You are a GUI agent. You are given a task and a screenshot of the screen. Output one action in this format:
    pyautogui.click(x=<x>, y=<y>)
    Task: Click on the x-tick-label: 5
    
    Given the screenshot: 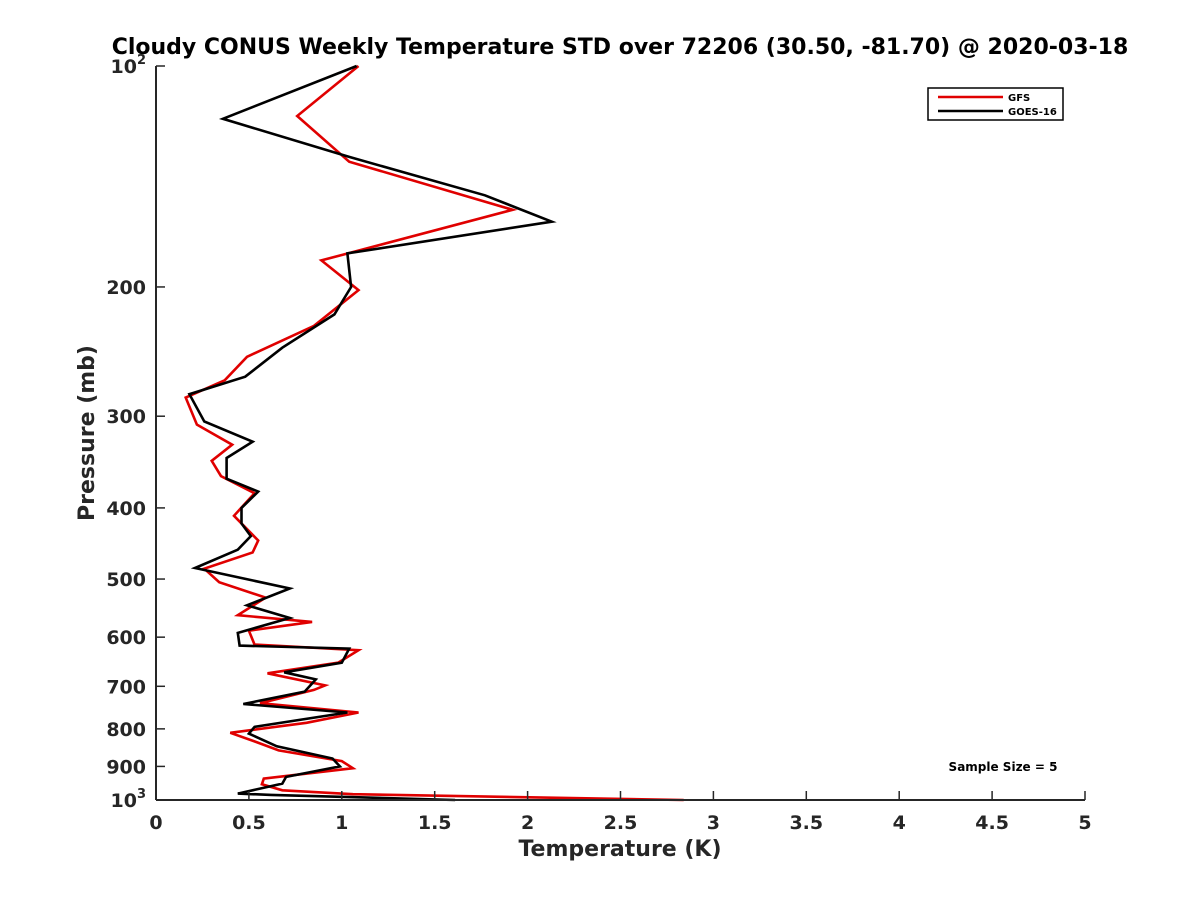 What is the action you would take?
    pyautogui.click(x=1084, y=823)
    